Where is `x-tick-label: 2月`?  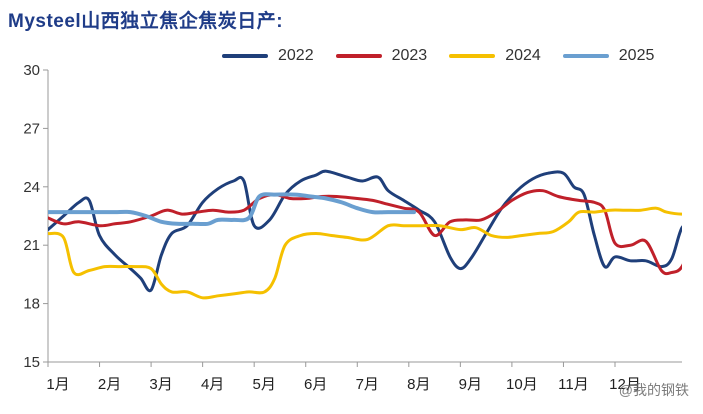
x-tick-label: 2月 is located at coordinates (109, 384).